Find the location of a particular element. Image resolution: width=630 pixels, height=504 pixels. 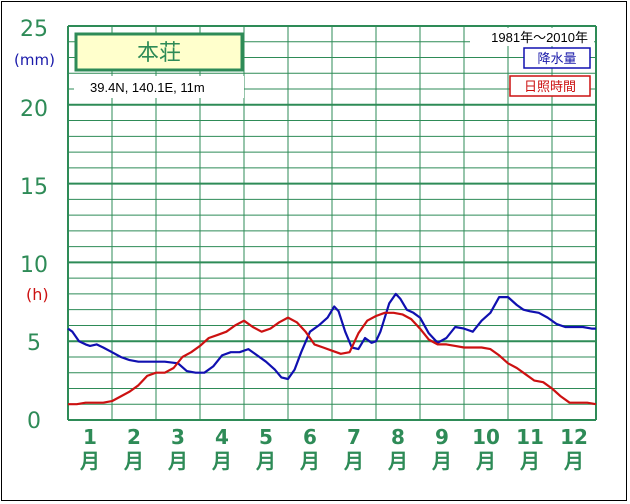

month-number-label: 12 is located at coordinates (574, 437).